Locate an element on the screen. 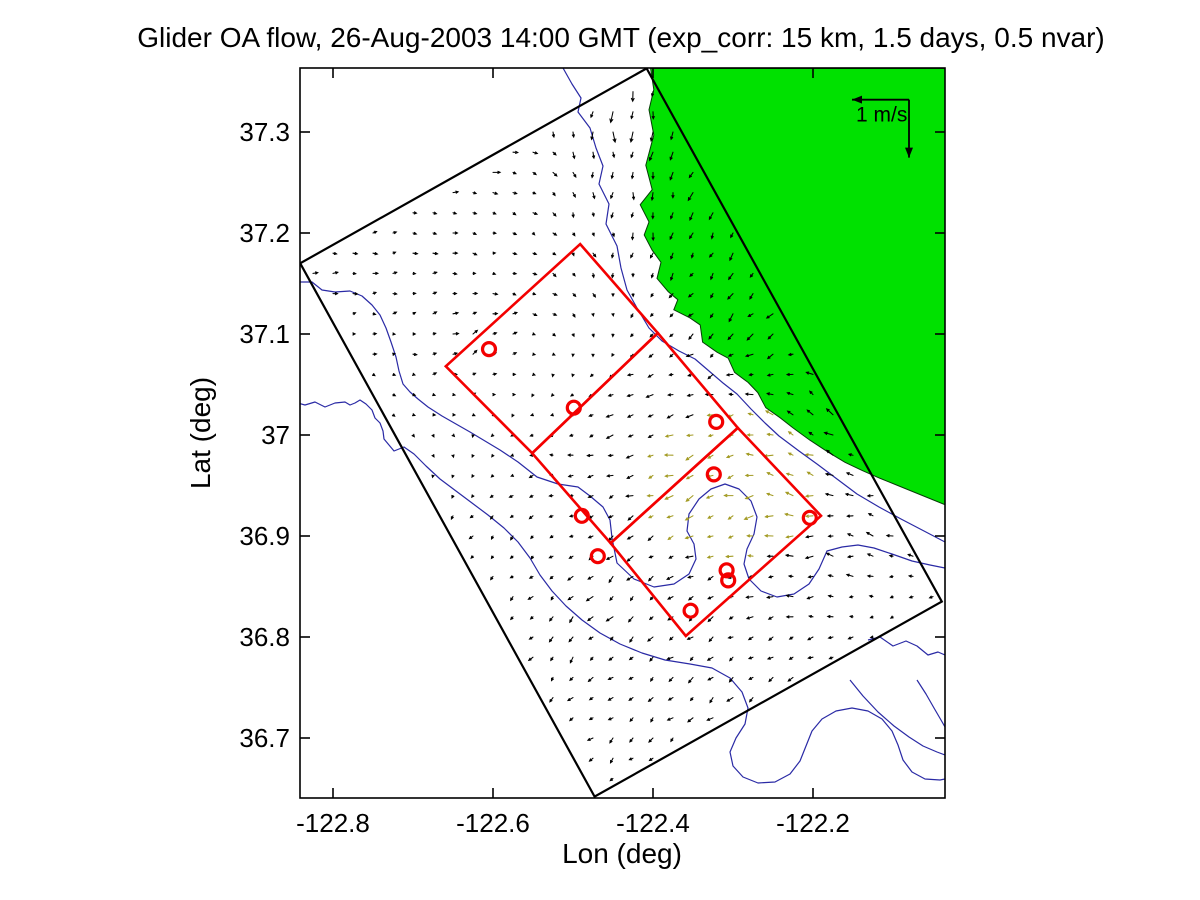  y-tick-label: 36.9 is located at coordinates (264, 536).